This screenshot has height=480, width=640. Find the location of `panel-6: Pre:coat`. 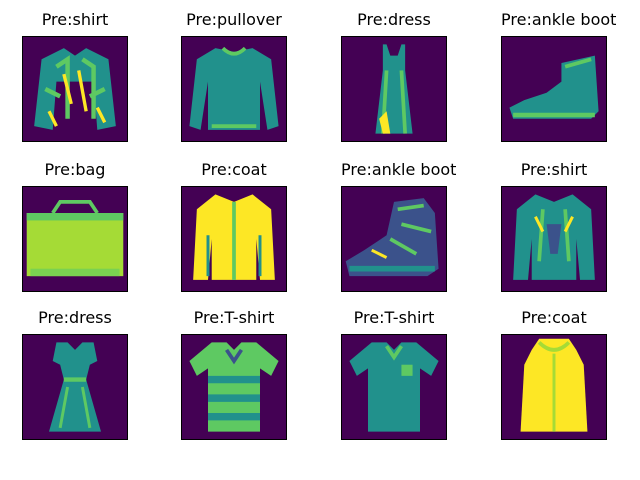

panel-6: Pre:coat is located at coordinates (234, 226).